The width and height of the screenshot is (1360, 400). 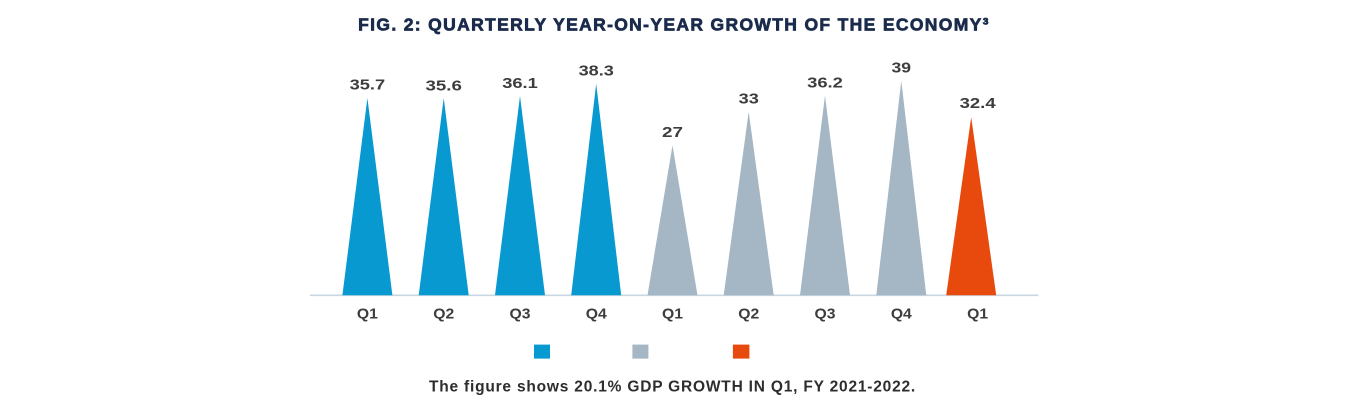 I want to click on svg-text: 35.7, so click(x=368, y=85).